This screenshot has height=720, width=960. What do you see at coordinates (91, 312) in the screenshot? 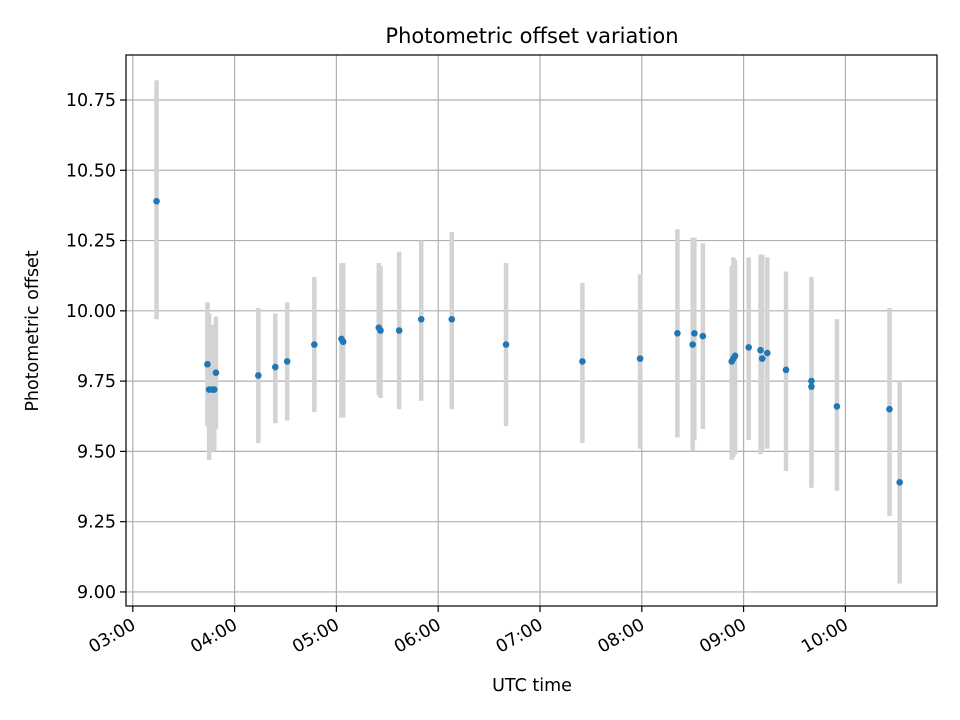
I see `y-tick-label: 10.00` at bounding box center [91, 312].